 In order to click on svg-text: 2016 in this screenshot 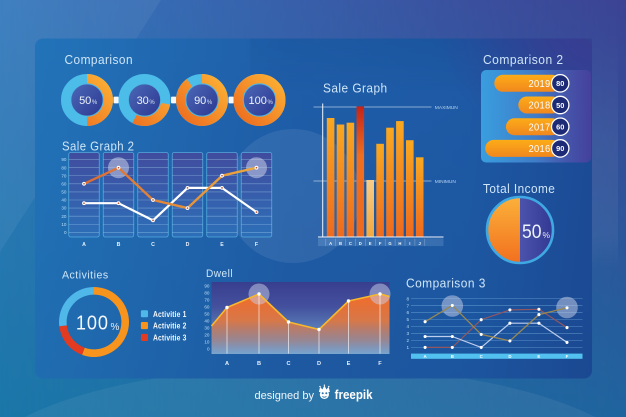, I will do `click(540, 149)`.